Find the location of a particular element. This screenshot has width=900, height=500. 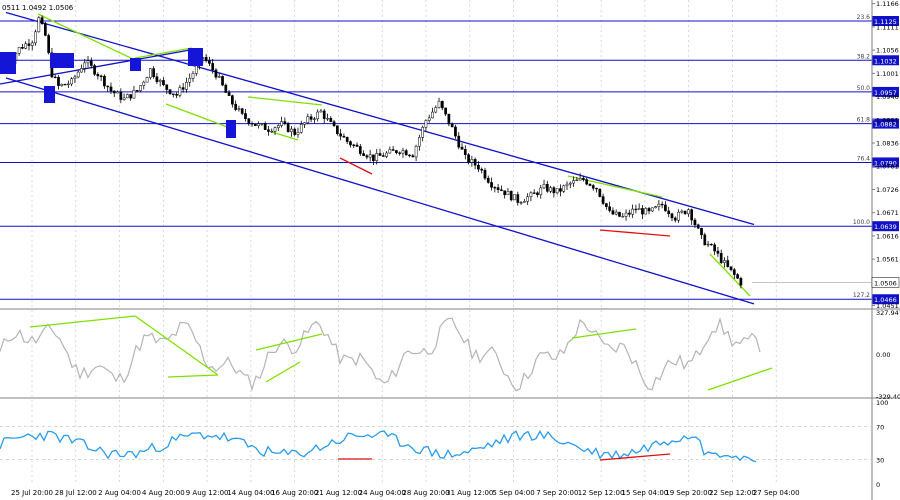

fib-price-label: 1.1032 is located at coordinates (885, 61).